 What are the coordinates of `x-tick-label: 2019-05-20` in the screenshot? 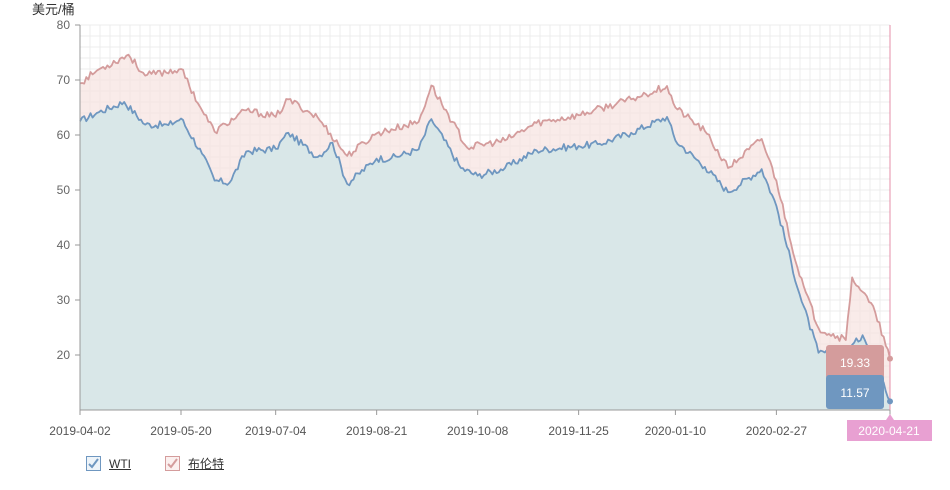 It's located at (181, 431).